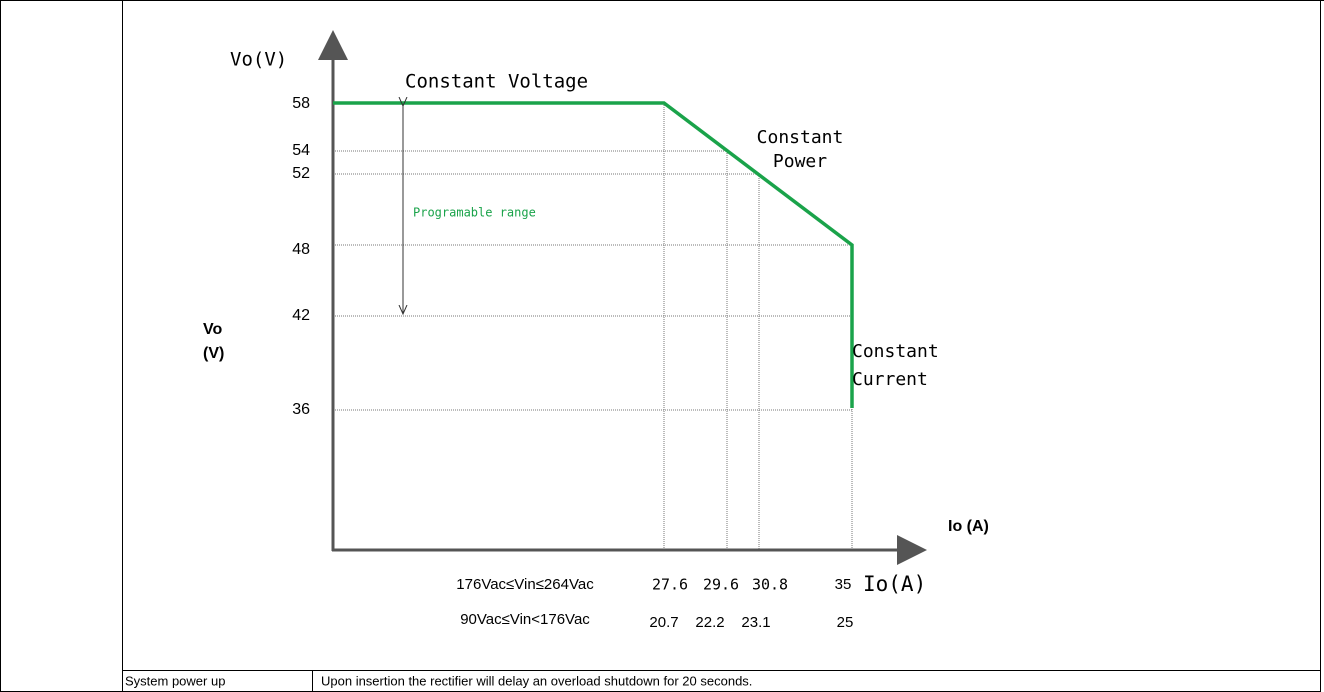 This screenshot has width=1324, height=692. I want to click on current-value: 23.1, so click(755, 622).